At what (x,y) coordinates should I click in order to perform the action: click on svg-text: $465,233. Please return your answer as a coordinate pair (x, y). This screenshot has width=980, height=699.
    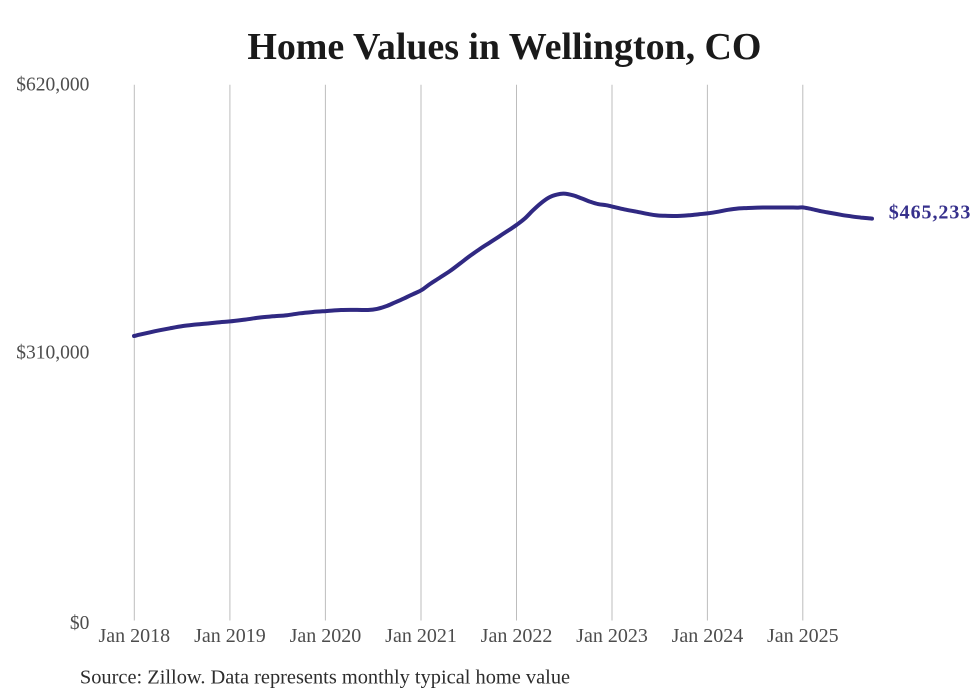
    Looking at the image, I should click on (930, 213).